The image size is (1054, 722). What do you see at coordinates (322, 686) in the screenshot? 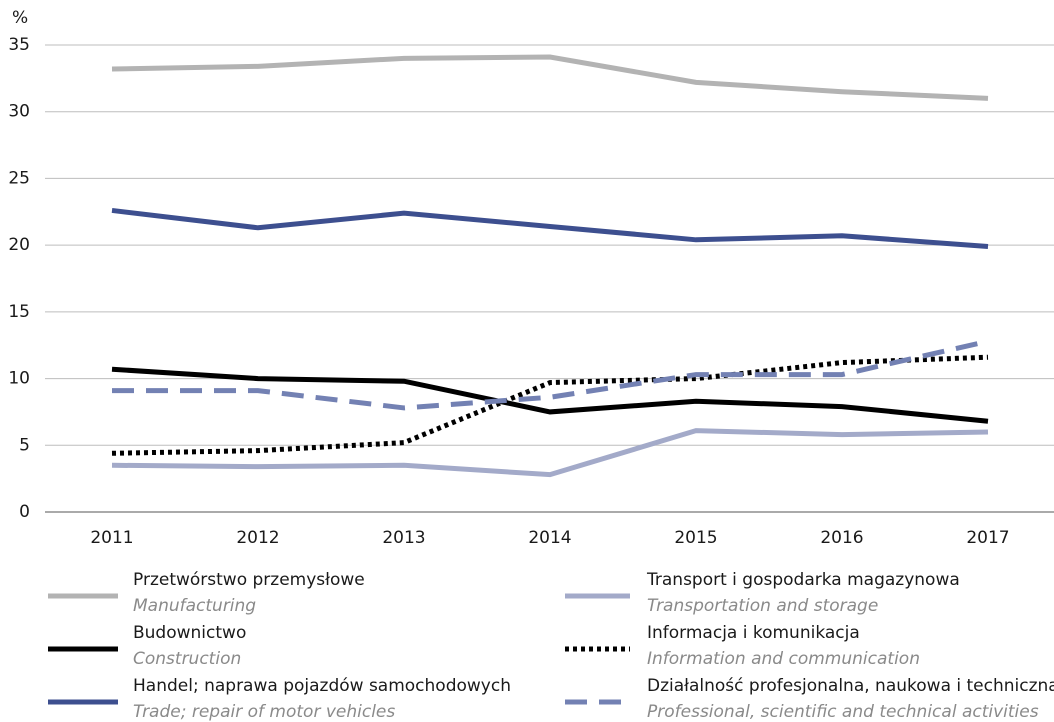
I see `legend-label: Handel; naprawa pojazdów samochodowych` at bounding box center [322, 686].